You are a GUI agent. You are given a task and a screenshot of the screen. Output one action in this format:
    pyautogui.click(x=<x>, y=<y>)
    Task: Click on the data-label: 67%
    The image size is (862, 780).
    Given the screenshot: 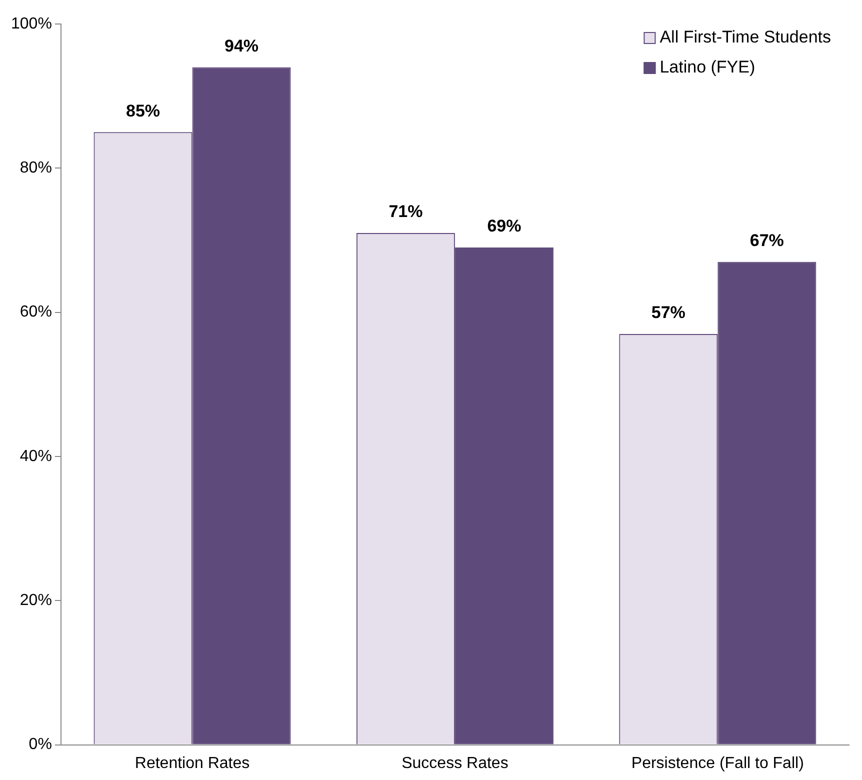 What is the action you would take?
    pyautogui.click(x=767, y=240)
    